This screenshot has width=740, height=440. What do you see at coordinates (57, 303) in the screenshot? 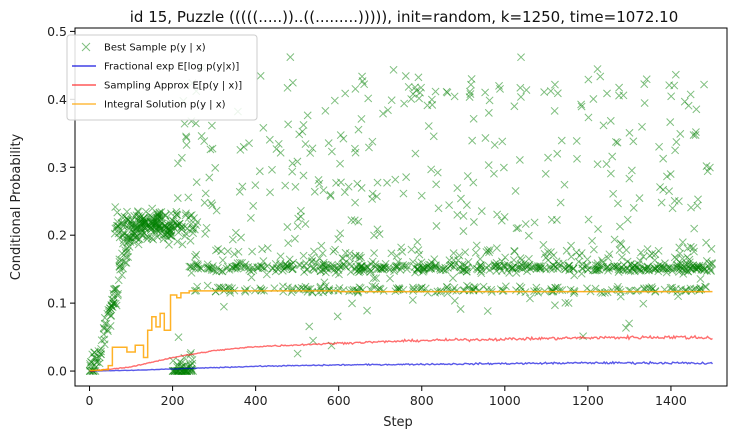
I see `y-tick-label: 0.1` at bounding box center [57, 303].